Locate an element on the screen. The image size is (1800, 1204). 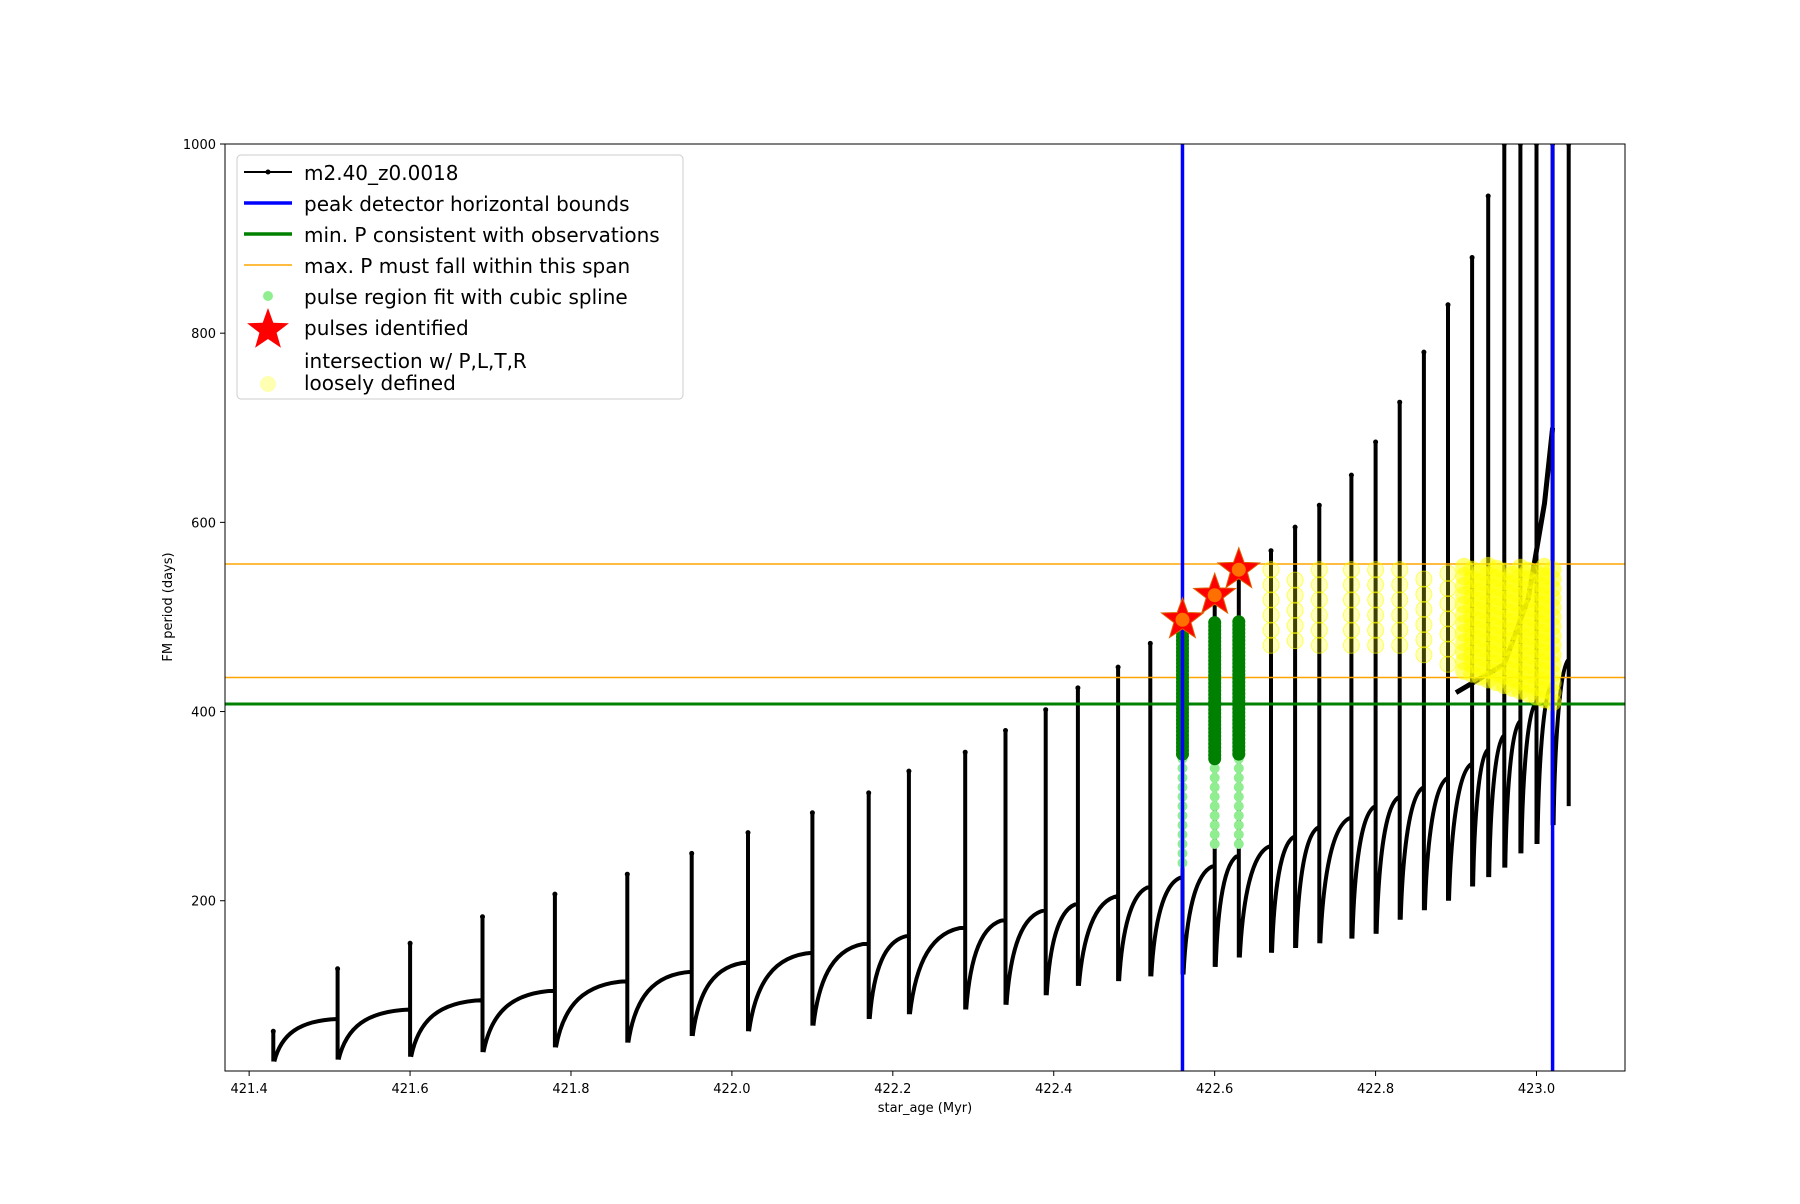
legend-entry-0: m2.40_z0.0018 is located at coordinates (351, 173).